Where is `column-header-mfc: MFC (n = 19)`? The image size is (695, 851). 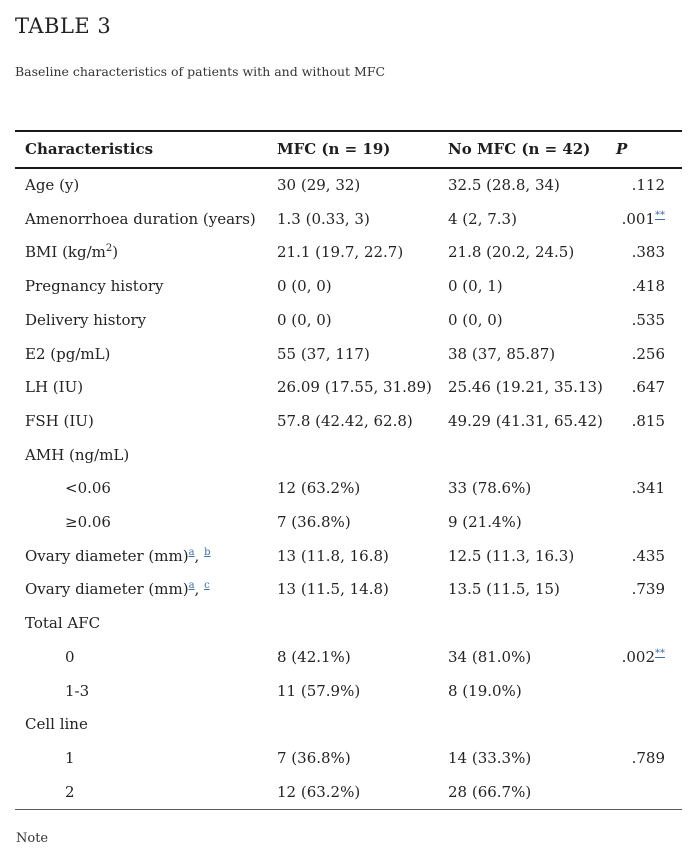
column-header-mfc: MFC (n = 19) is located at coordinates (334, 149).